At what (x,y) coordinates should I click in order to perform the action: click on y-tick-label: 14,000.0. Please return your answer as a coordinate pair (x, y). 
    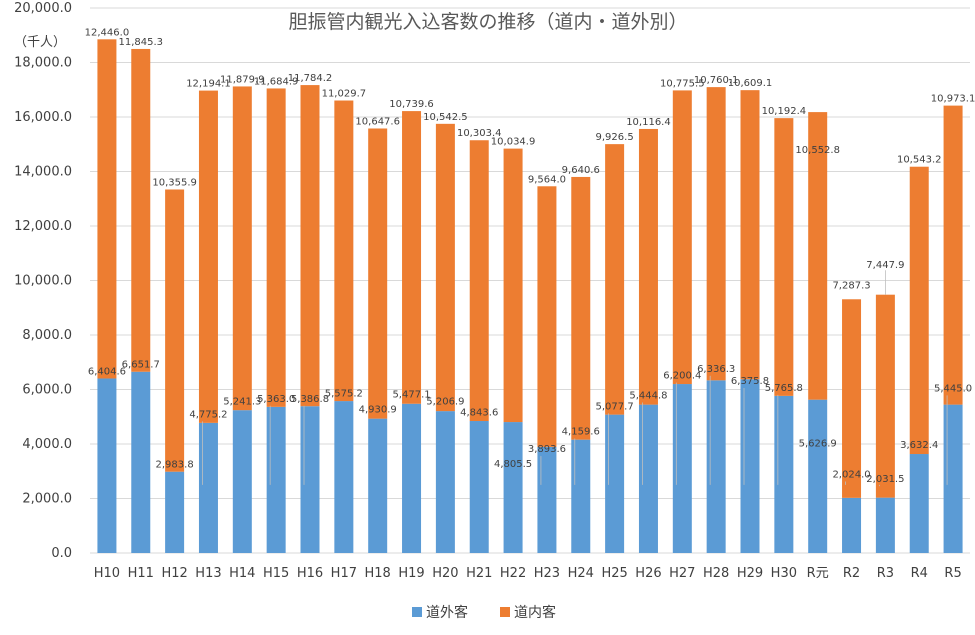
    Looking at the image, I should click on (43, 172).